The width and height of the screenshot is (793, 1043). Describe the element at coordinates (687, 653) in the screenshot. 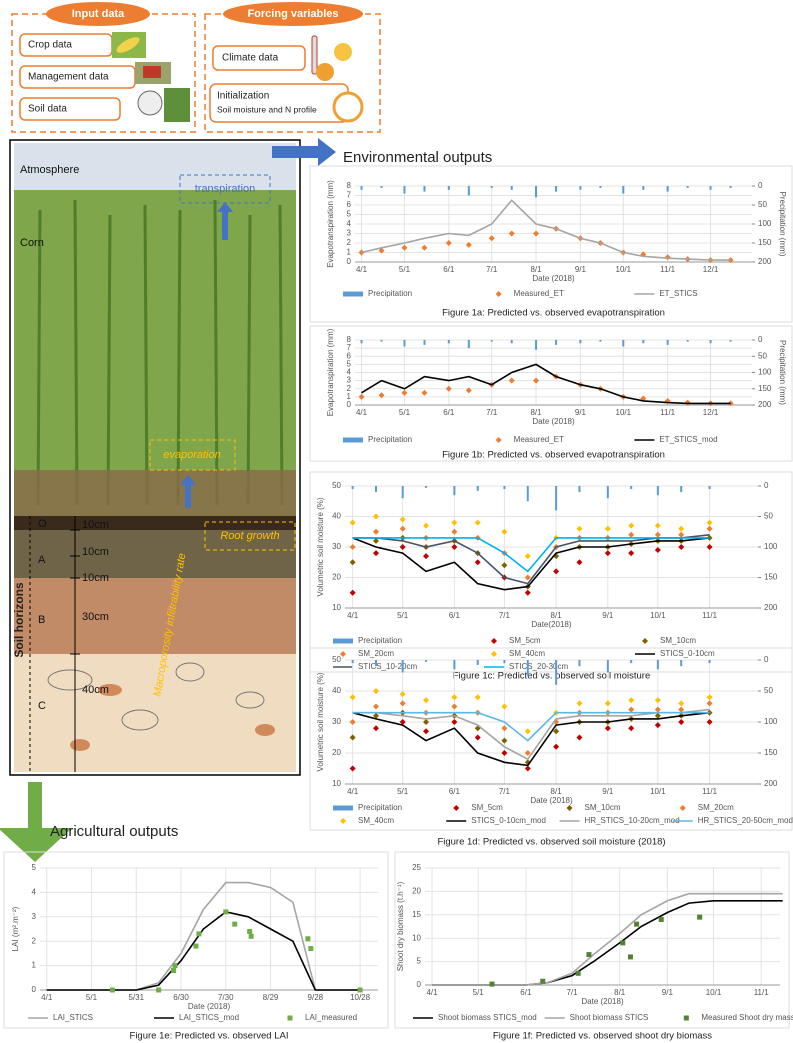

I see `legend-label: STICS_0-10cm` at that location.